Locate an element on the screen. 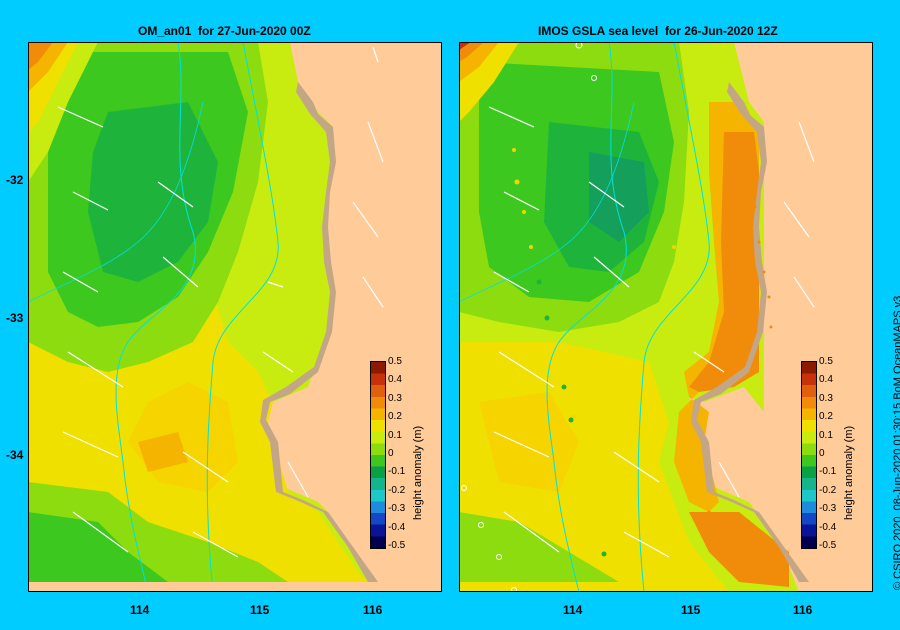 This screenshot has width=900, height=630. colorbar-2-scale is located at coordinates (809, 455).